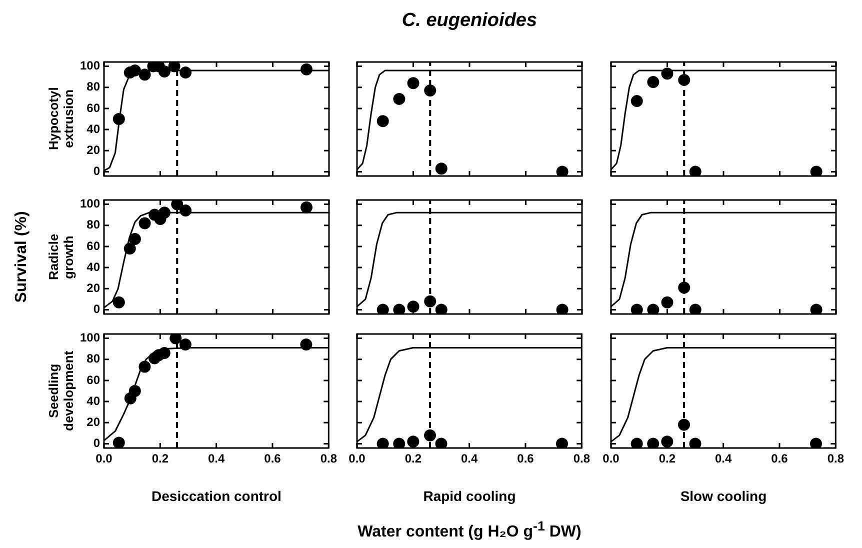 The height and width of the screenshot is (548, 862). What do you see at coordinates (216, 496) in the screenshot?
I see `x-axis-title: Desiccation control` at bounding box center [216, 496].